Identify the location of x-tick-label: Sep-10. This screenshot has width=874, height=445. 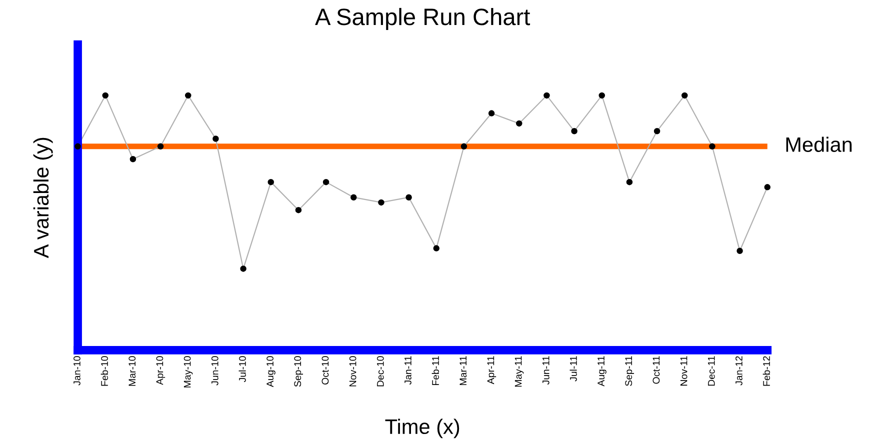
(298, 371).